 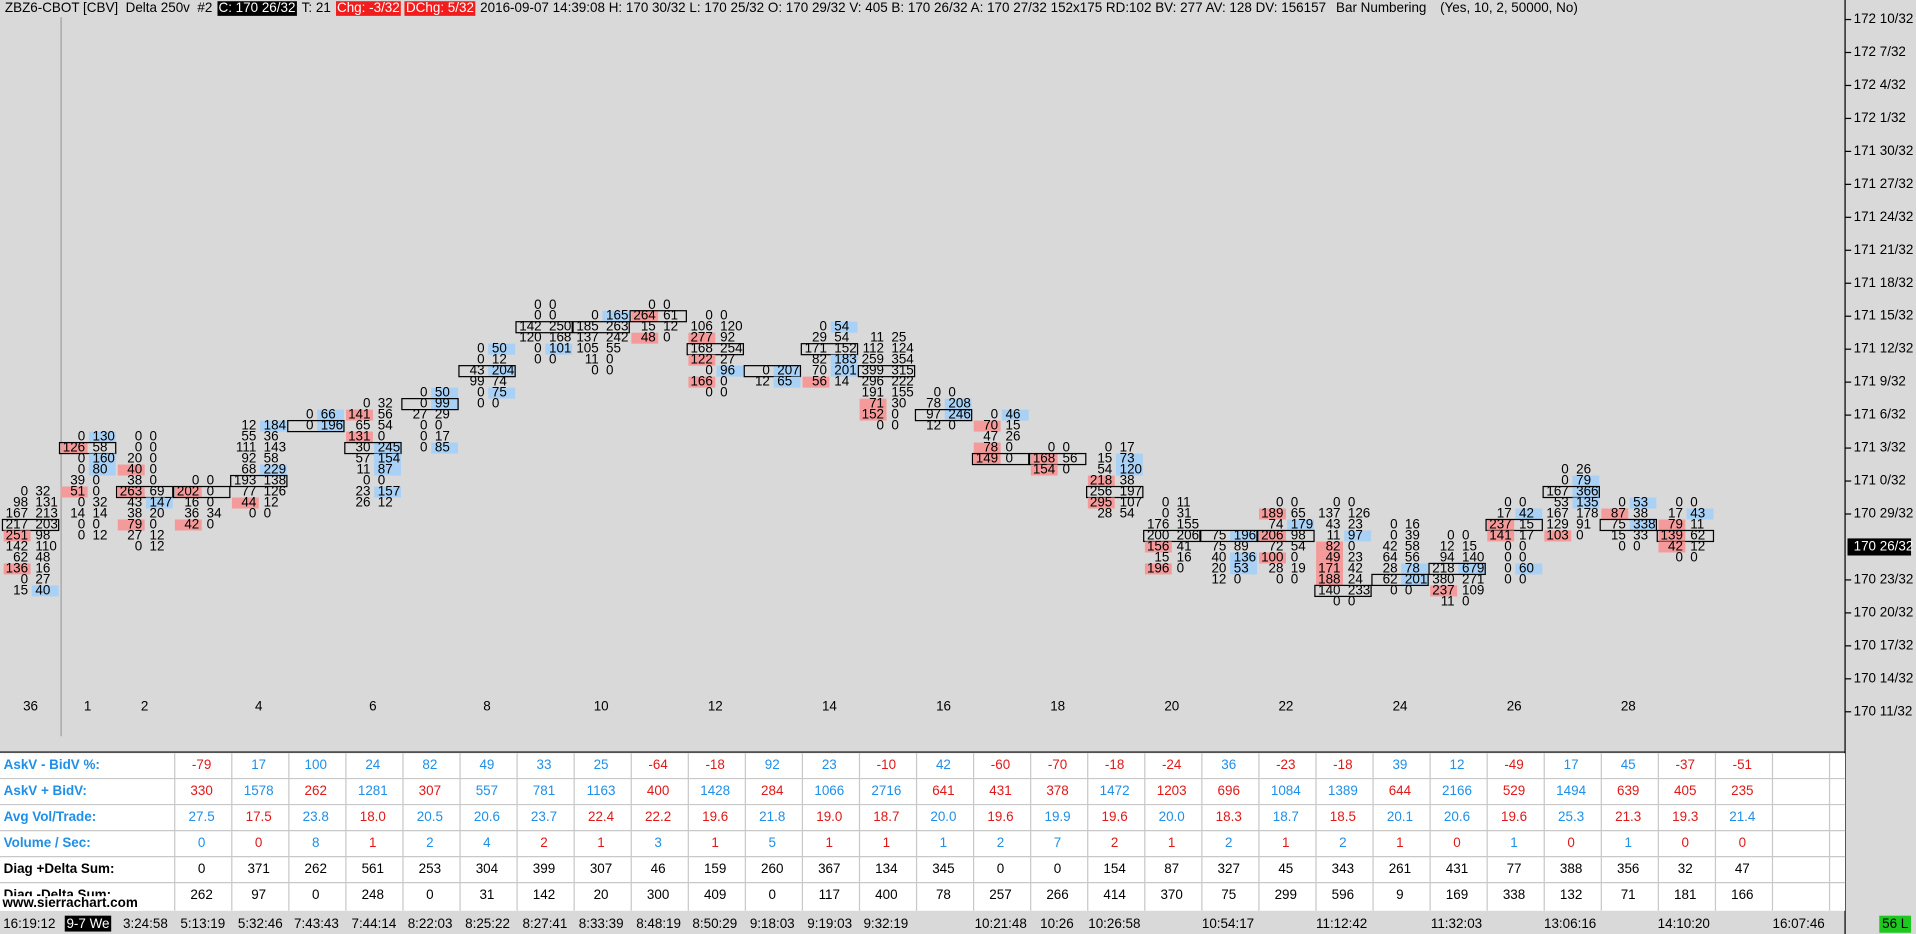 What do you see at coordinates (1628, 868) in the screenshot?
I see `cell: 356` at bounding box center [1628, 868].